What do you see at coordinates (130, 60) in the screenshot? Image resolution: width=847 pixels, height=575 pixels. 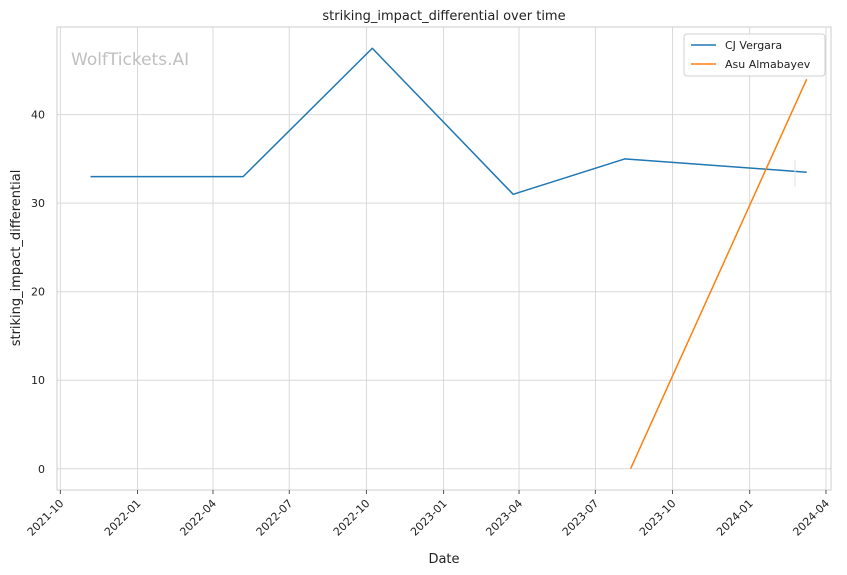 I see `watermark: WolfTickets.AI` at bounding box center [130, 60].